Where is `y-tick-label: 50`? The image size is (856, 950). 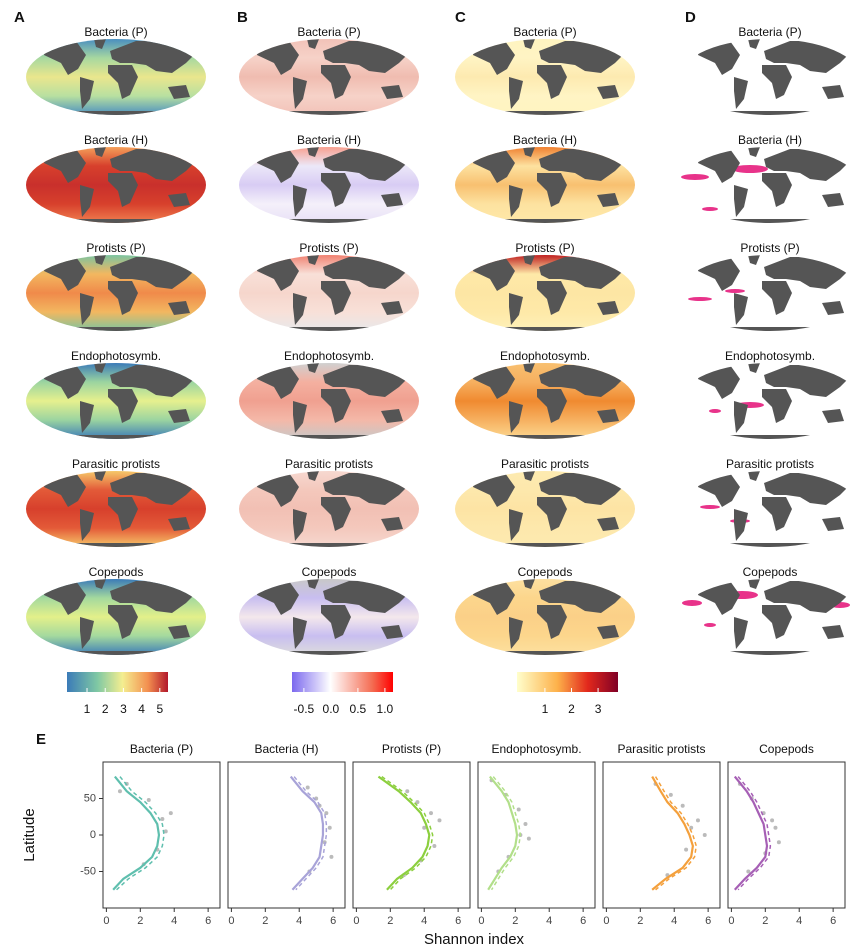
y-tick-label: 50 is located at coordinates (90, 798).